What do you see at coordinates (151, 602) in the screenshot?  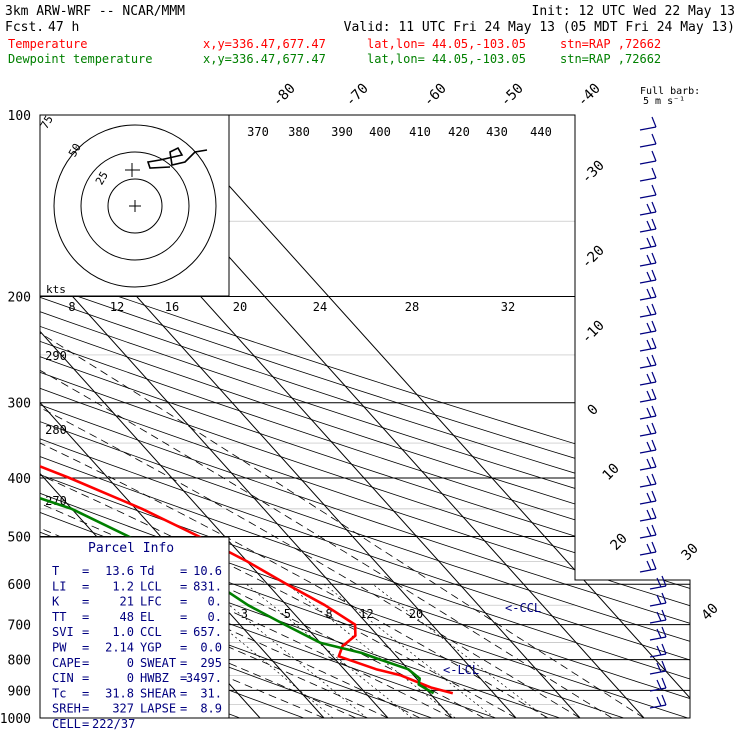 I see `parcel-label: LFC` at bounding box center [151, 602].